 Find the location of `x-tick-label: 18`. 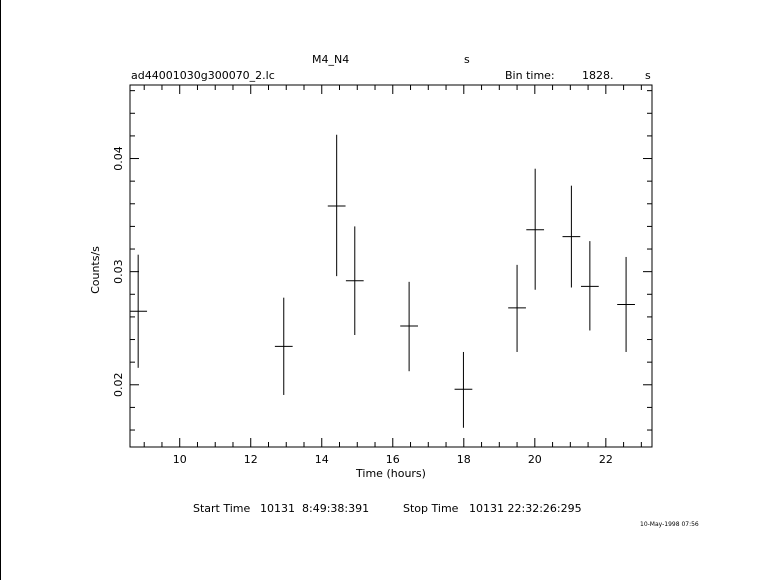

x-tick-label: 18 is located at coordinates (464, 459).